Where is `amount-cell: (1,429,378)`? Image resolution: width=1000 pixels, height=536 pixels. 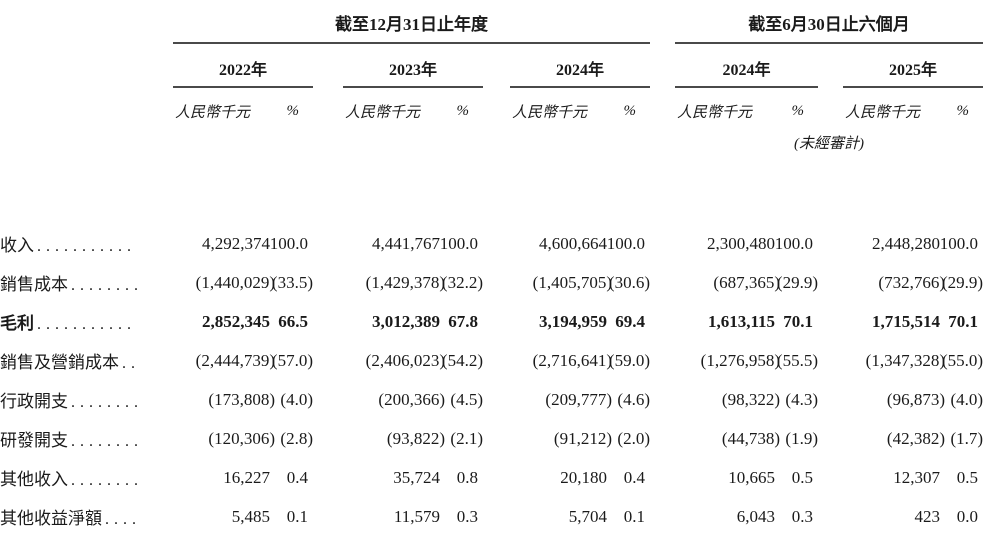 amount-cell: (1,429,378) is located at coordinates (405, 282).